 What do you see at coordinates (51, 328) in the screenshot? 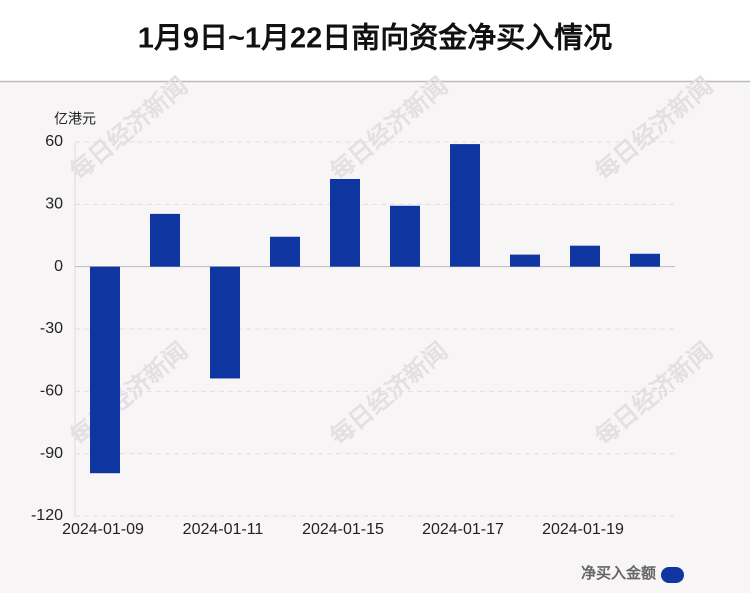
I see `y-tick-label: -30` at bounding box center [51, 328].